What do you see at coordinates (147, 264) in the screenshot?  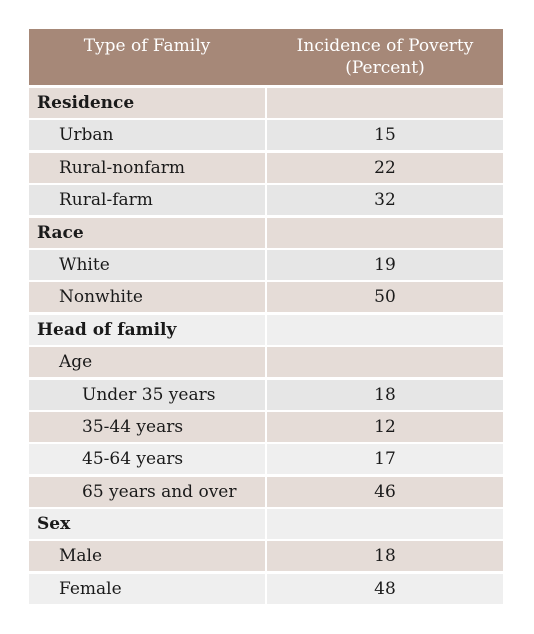 I see `row-label: White` at bounding box center [147, 264].